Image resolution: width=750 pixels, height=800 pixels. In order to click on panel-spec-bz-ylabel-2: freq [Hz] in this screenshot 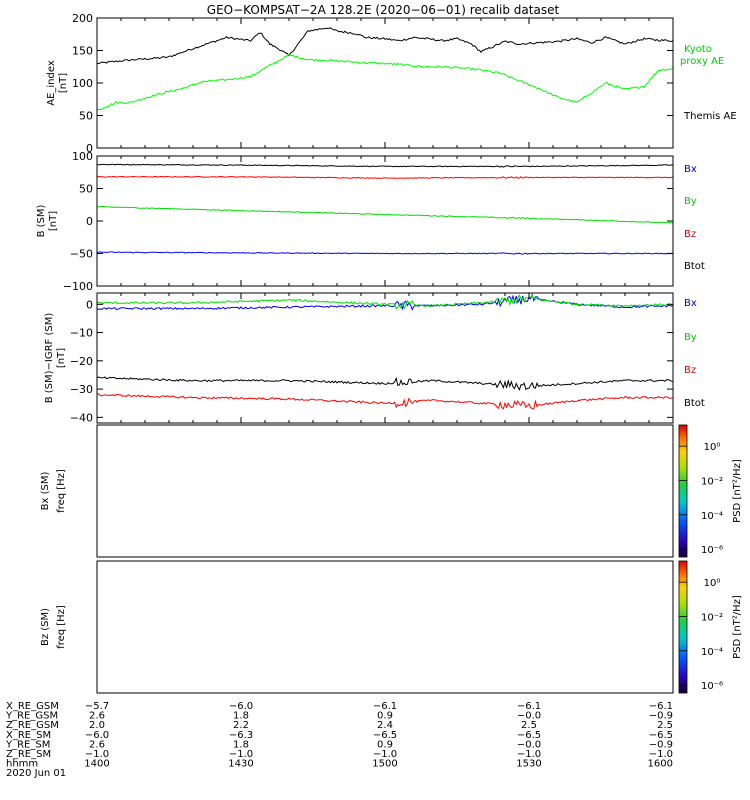, I will do `click(61, 627)`.